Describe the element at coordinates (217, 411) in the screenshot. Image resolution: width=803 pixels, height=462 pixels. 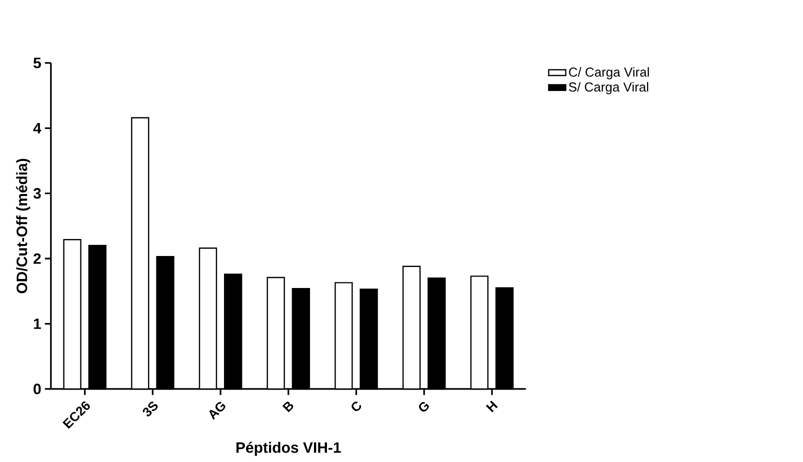
I see `x-tick-label: AG` at that location.